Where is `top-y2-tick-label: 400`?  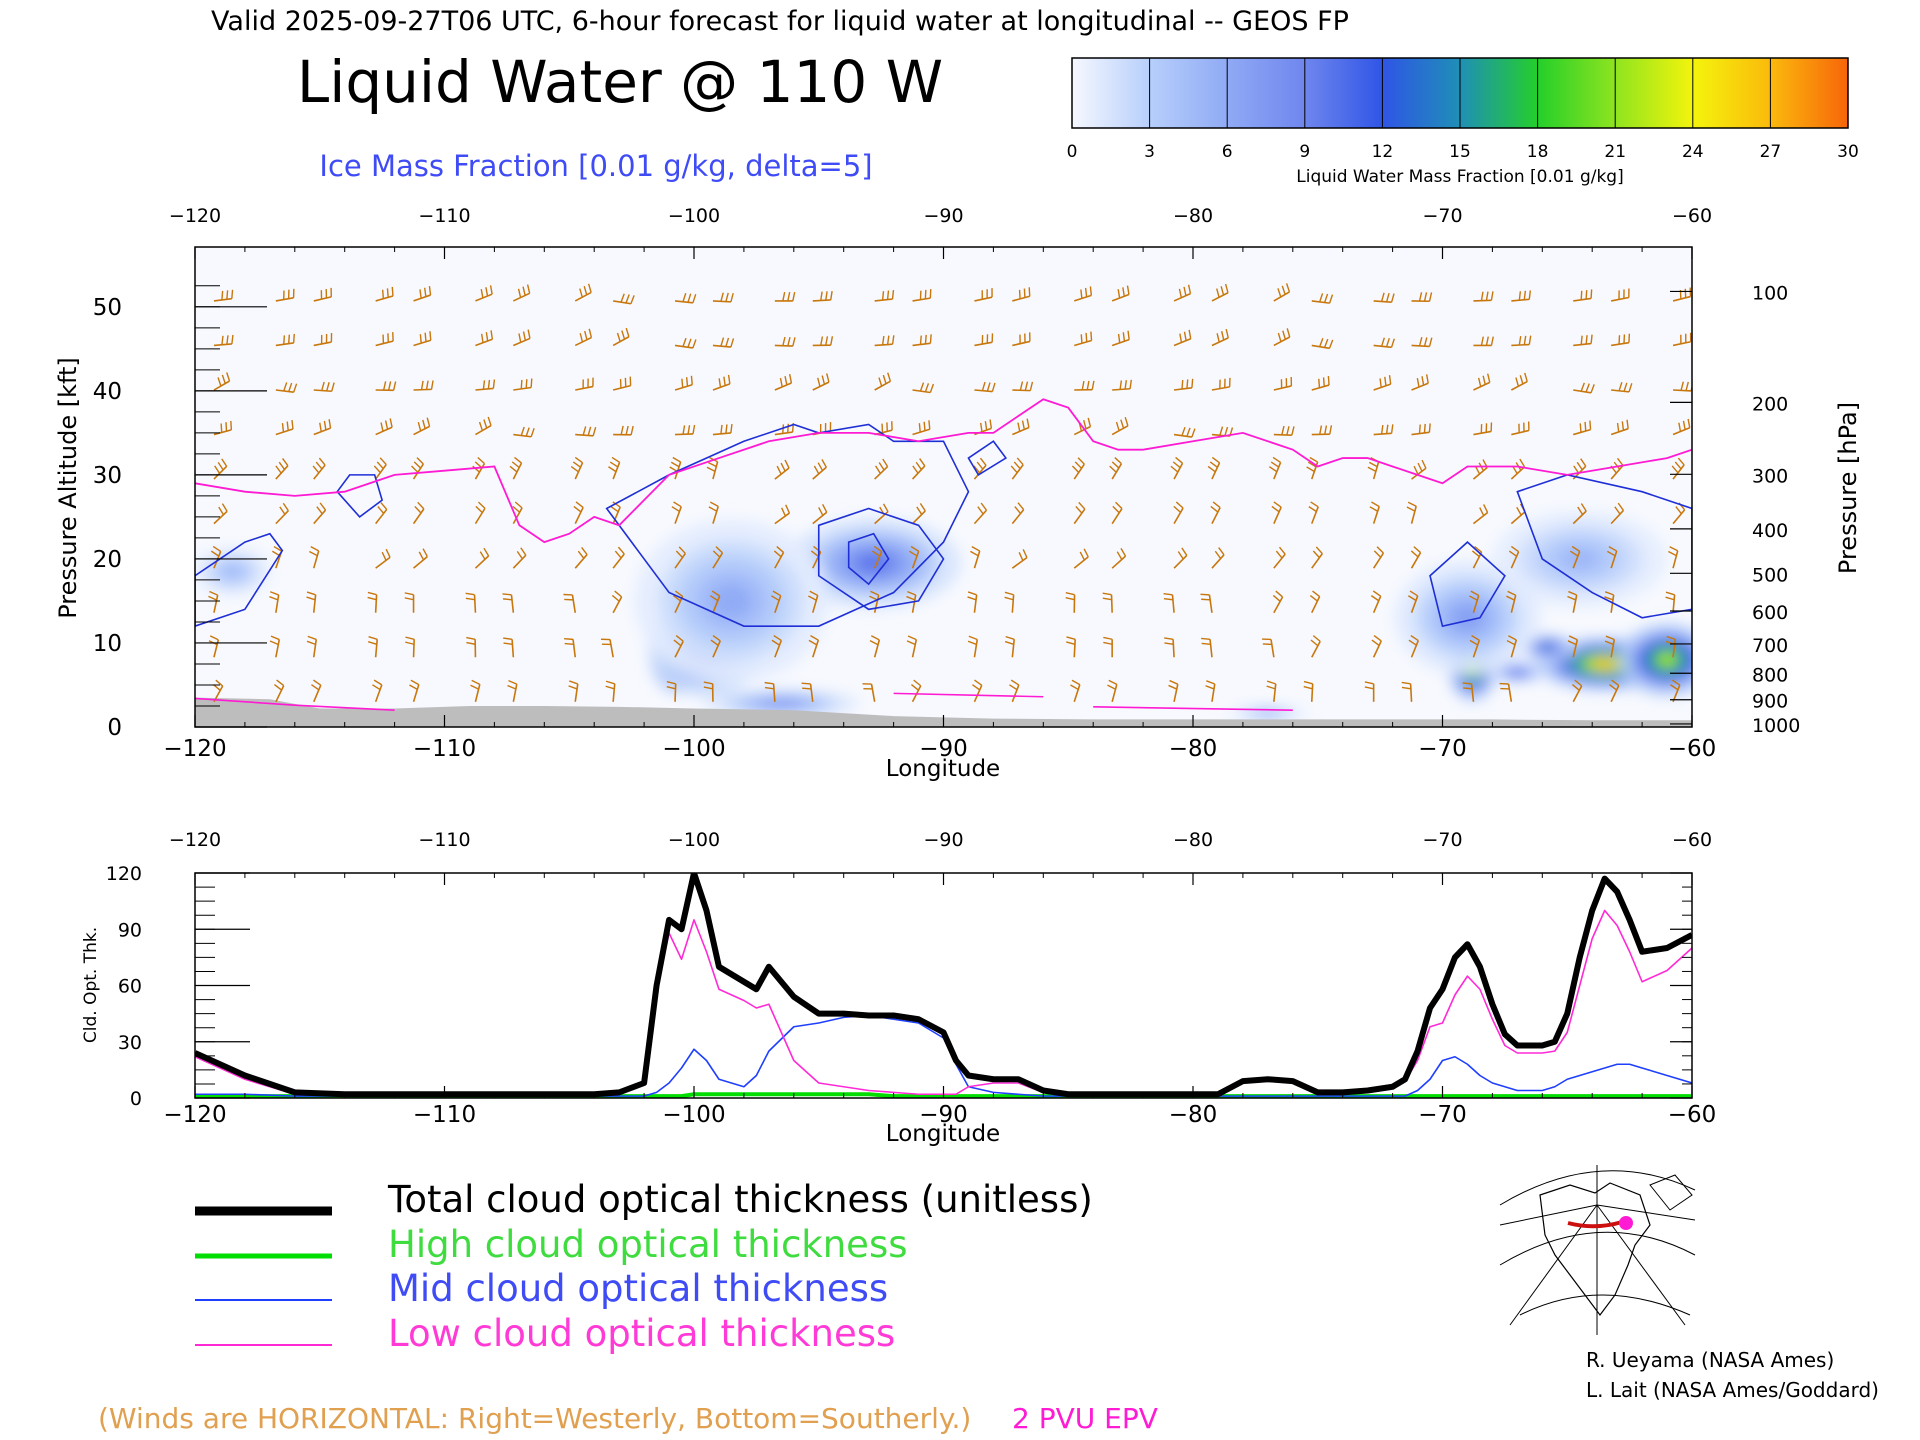 top-y2-tick-label: 400 is located at coordinates (1770, 531).